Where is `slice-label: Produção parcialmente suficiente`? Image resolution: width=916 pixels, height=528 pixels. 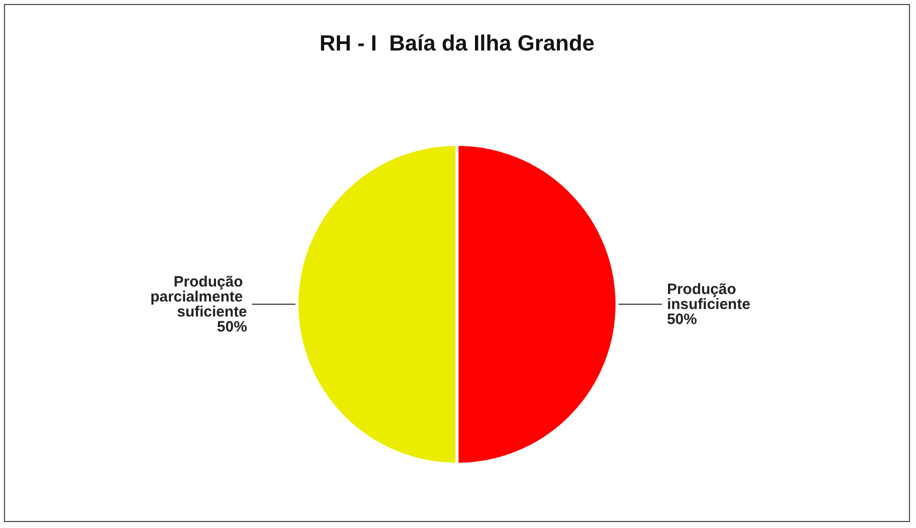 slice-label: Produção parcialmente suficiente is located at coordinates (199, 296).